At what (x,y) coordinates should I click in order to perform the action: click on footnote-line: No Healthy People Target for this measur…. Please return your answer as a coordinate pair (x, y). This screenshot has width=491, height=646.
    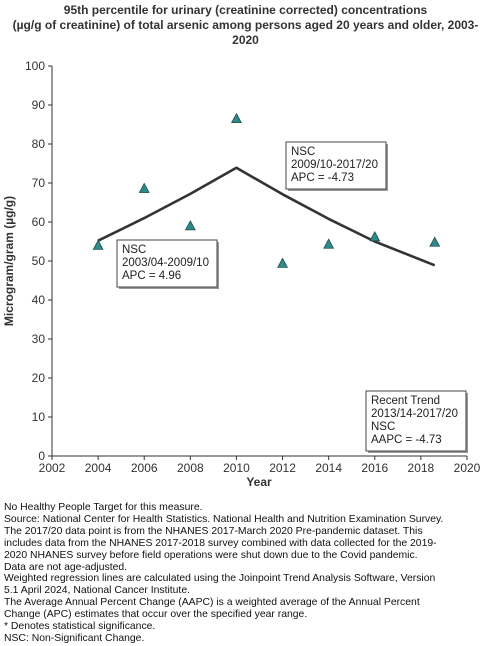
    Looking at the image, I should click on (103, 507).